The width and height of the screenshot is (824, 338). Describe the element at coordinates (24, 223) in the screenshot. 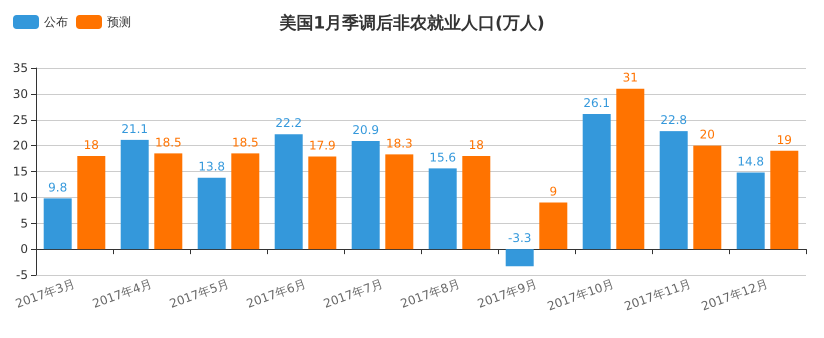

I see `y-tick-label: 5` at that location.